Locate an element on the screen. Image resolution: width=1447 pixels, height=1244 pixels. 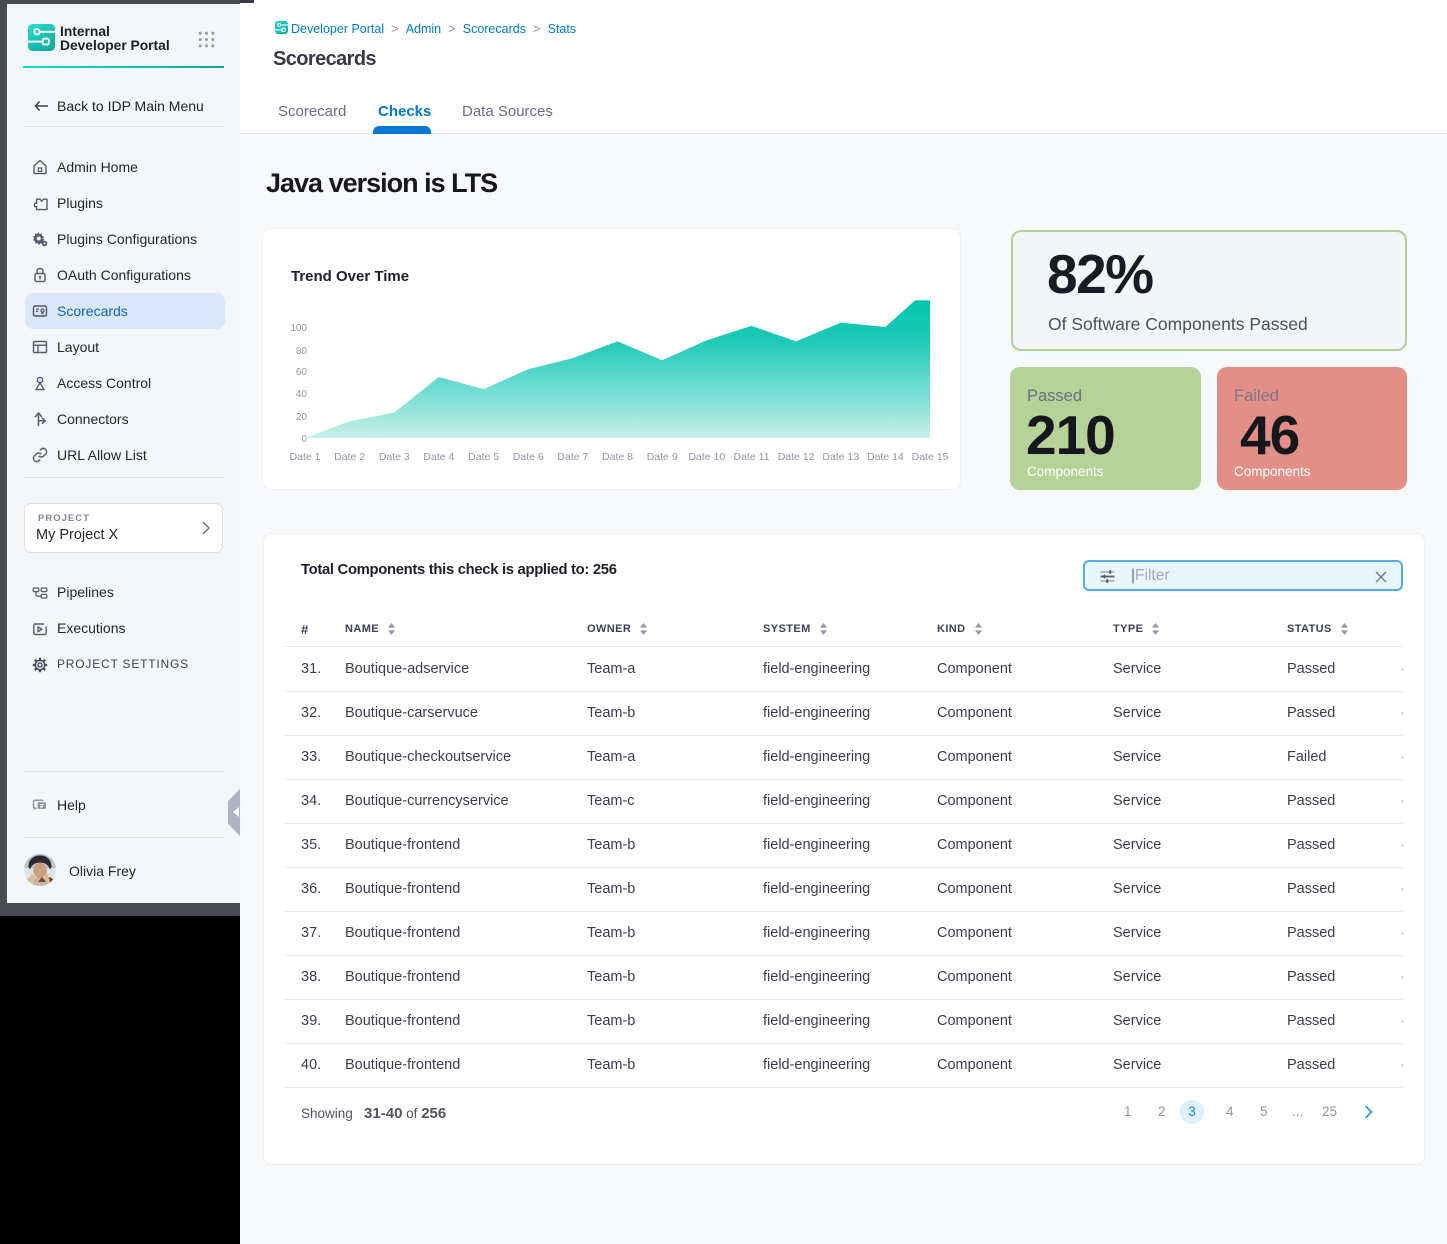
svg-text: 60 is located at coordinates (302, 372).